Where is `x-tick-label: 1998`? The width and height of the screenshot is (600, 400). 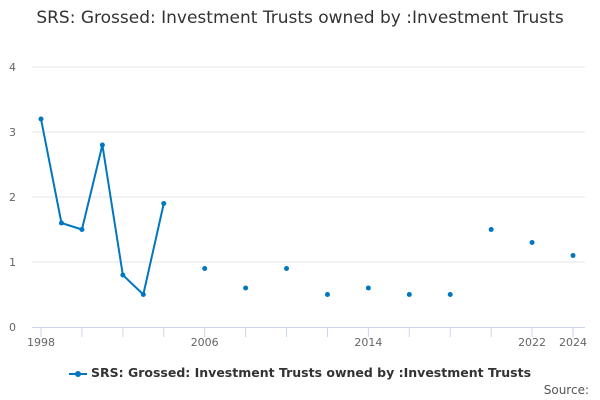
x-tick-label: 1998 is located at coordinates (41, 342).